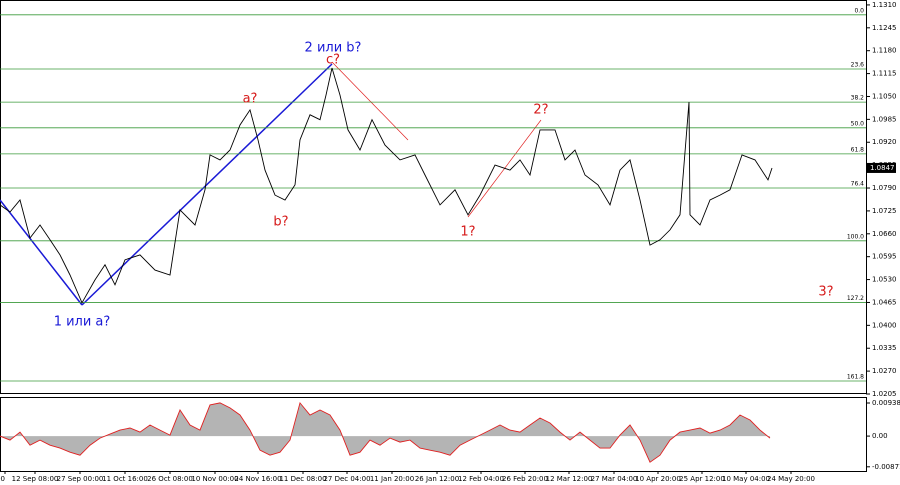 This screenshot has width=900, height=485. Describe the element at coordinates (884, 211) in the screenshot. I see `y-tick-label: 1.0725` at that location.